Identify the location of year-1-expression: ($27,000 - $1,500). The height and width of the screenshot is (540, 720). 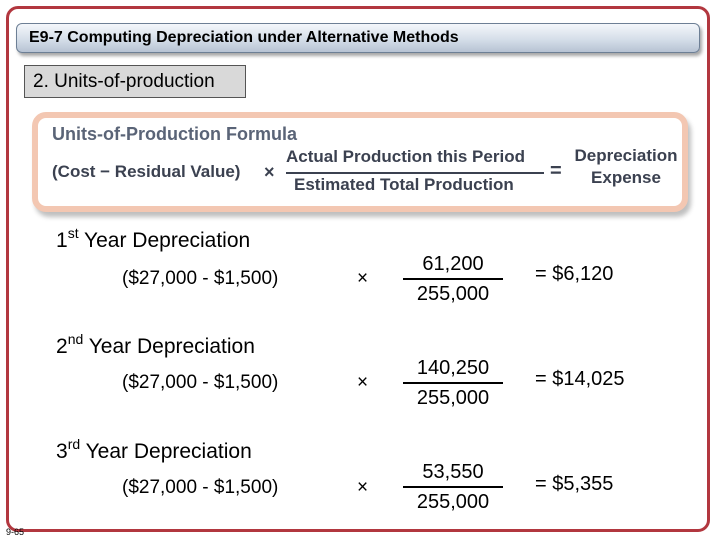
(200, 278).